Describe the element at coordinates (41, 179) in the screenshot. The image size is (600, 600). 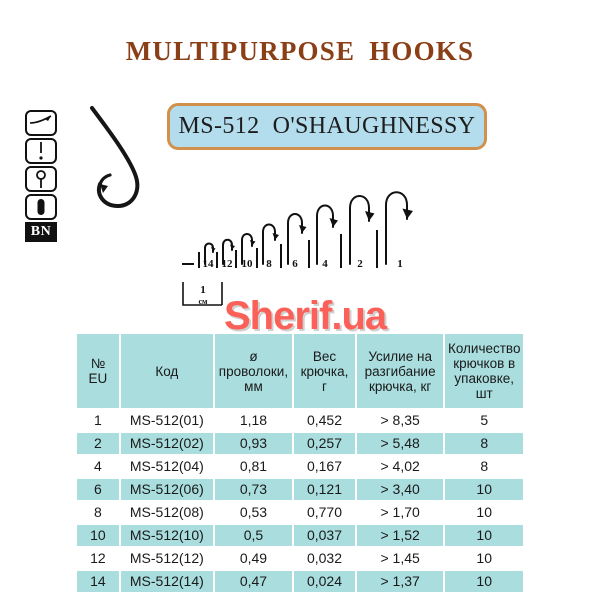
I see `ring-eye-icon` at that location.